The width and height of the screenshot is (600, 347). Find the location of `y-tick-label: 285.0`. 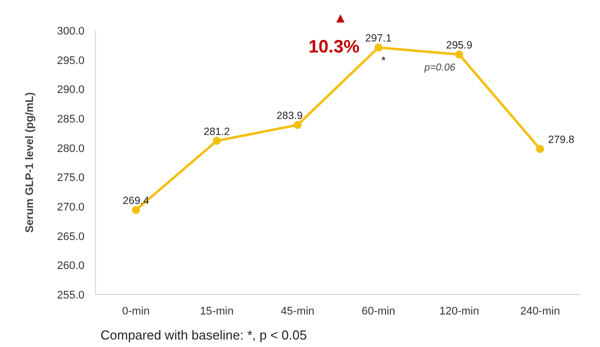

y-tick-label: 285.0 is located at coordinates (70, 120).